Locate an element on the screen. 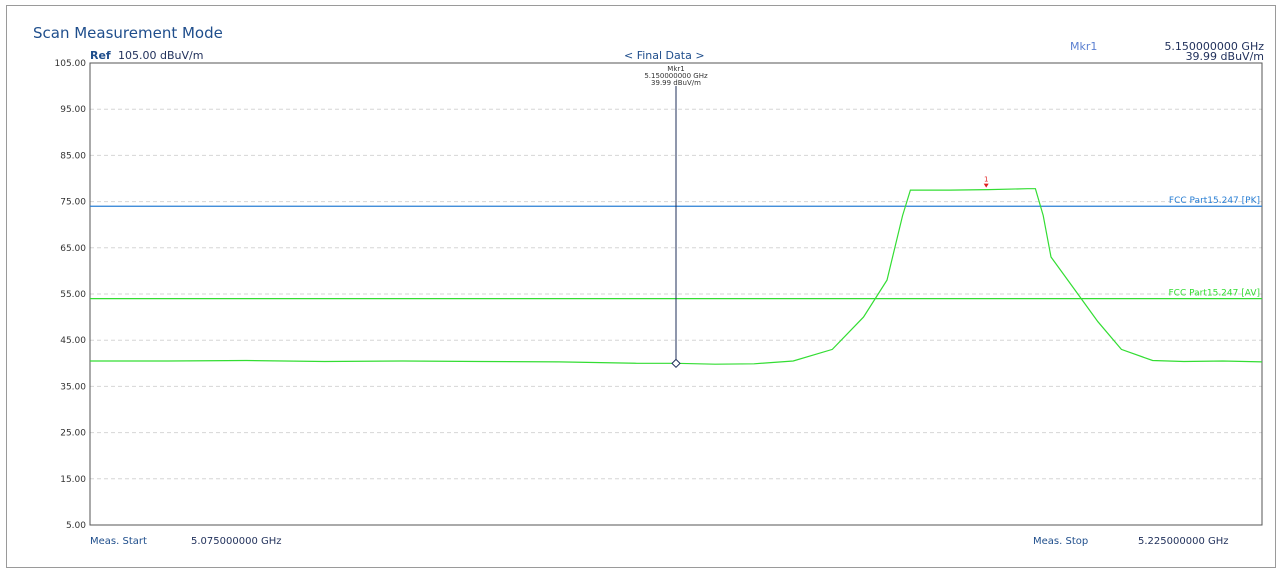  marker-readout-frequency: 5.150000000 GHz is located at coordinates (1214, 46).